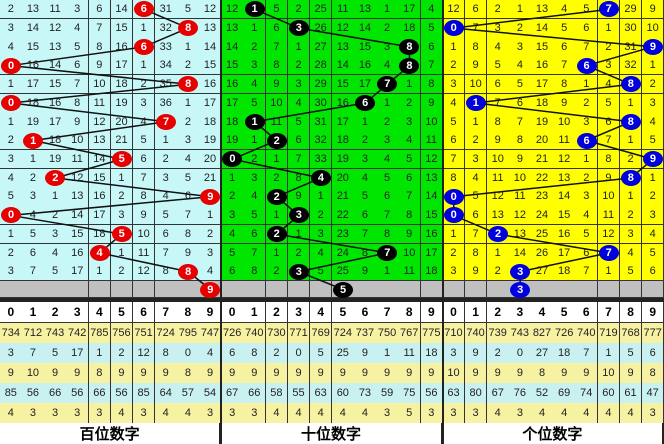  What do you see at coordinates (410, 413) in the screenshot?
I see `stat-cell: 5` at bounding box center [410, 413].